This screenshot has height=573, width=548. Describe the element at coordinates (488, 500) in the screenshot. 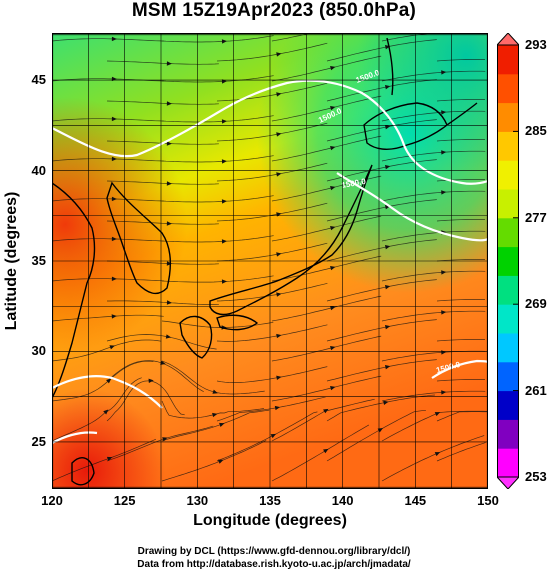

I see `x-tick-label: 150` at that location.